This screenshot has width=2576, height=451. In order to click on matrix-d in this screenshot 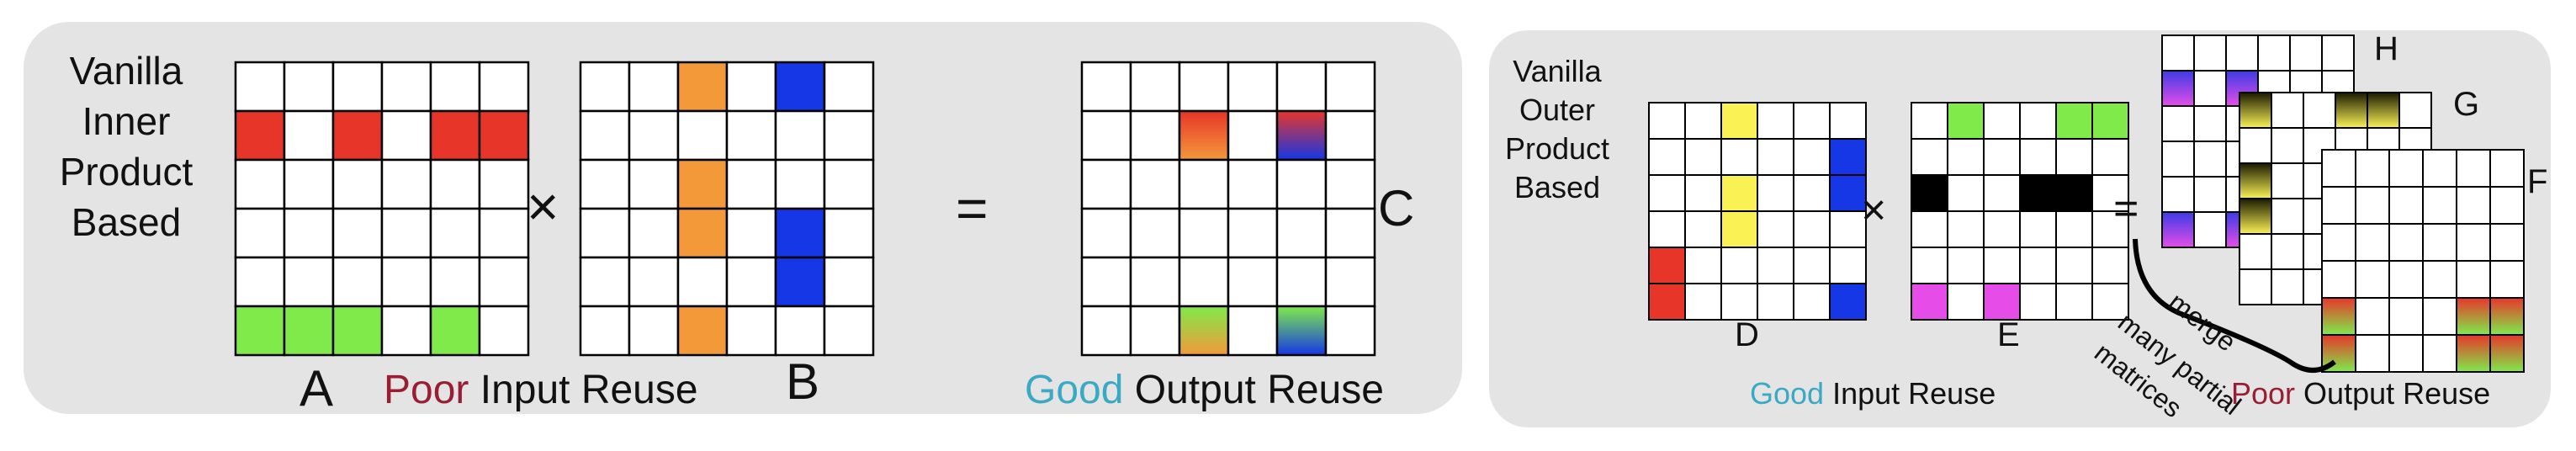, I will do `click(1757, 211)`.